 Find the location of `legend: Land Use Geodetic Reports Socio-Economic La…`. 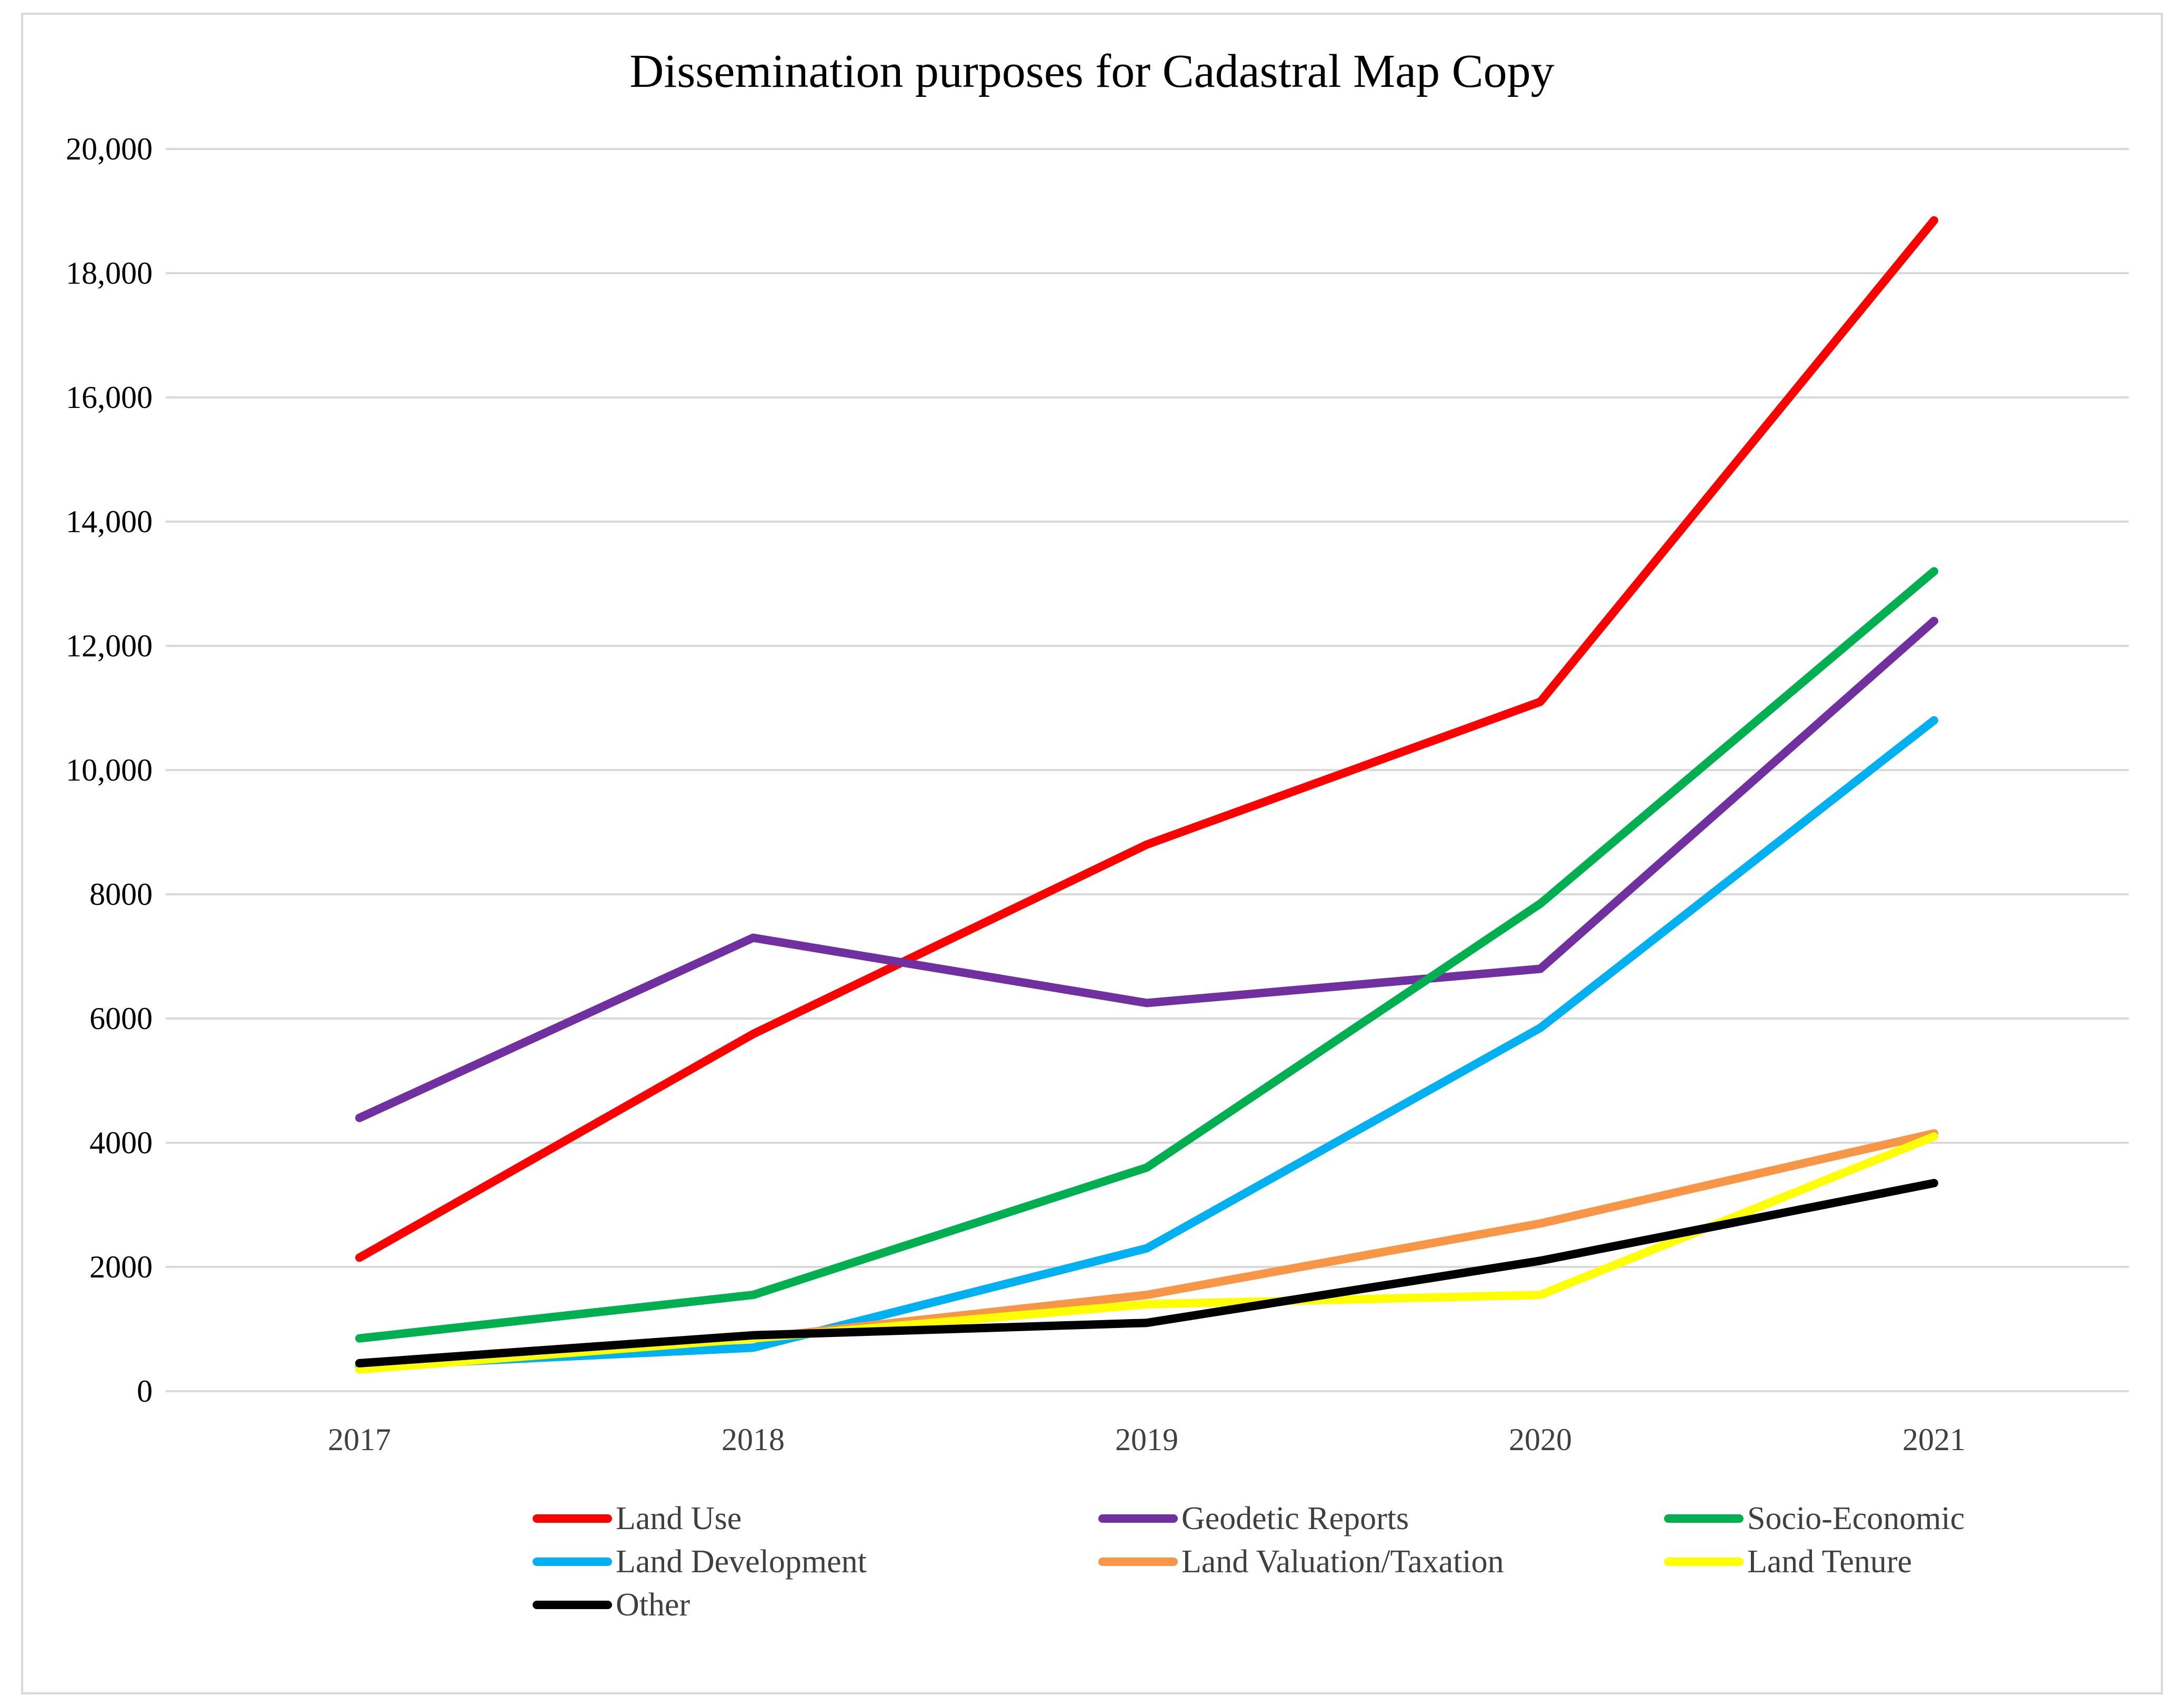

legend: Land Use Geodetic Reports Socio-Economic La… is located at coordinates (1249, 1562).